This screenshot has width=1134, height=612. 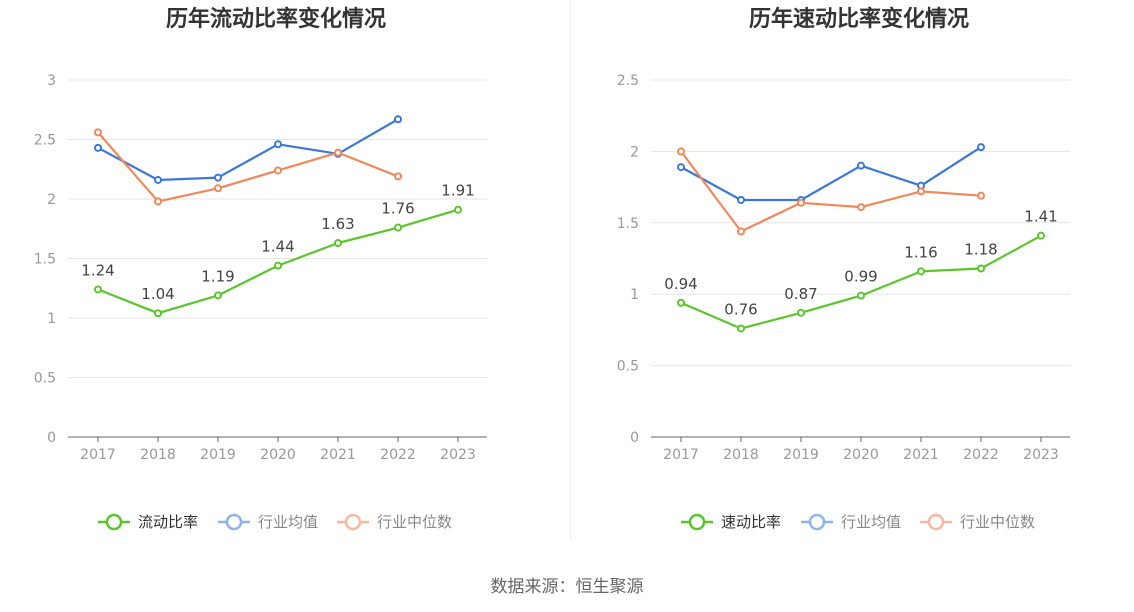 What do you see at coordinates (168, 522) in the screenshot?
I see `legend-label: 流动比率` at bounding box center [168, 522].